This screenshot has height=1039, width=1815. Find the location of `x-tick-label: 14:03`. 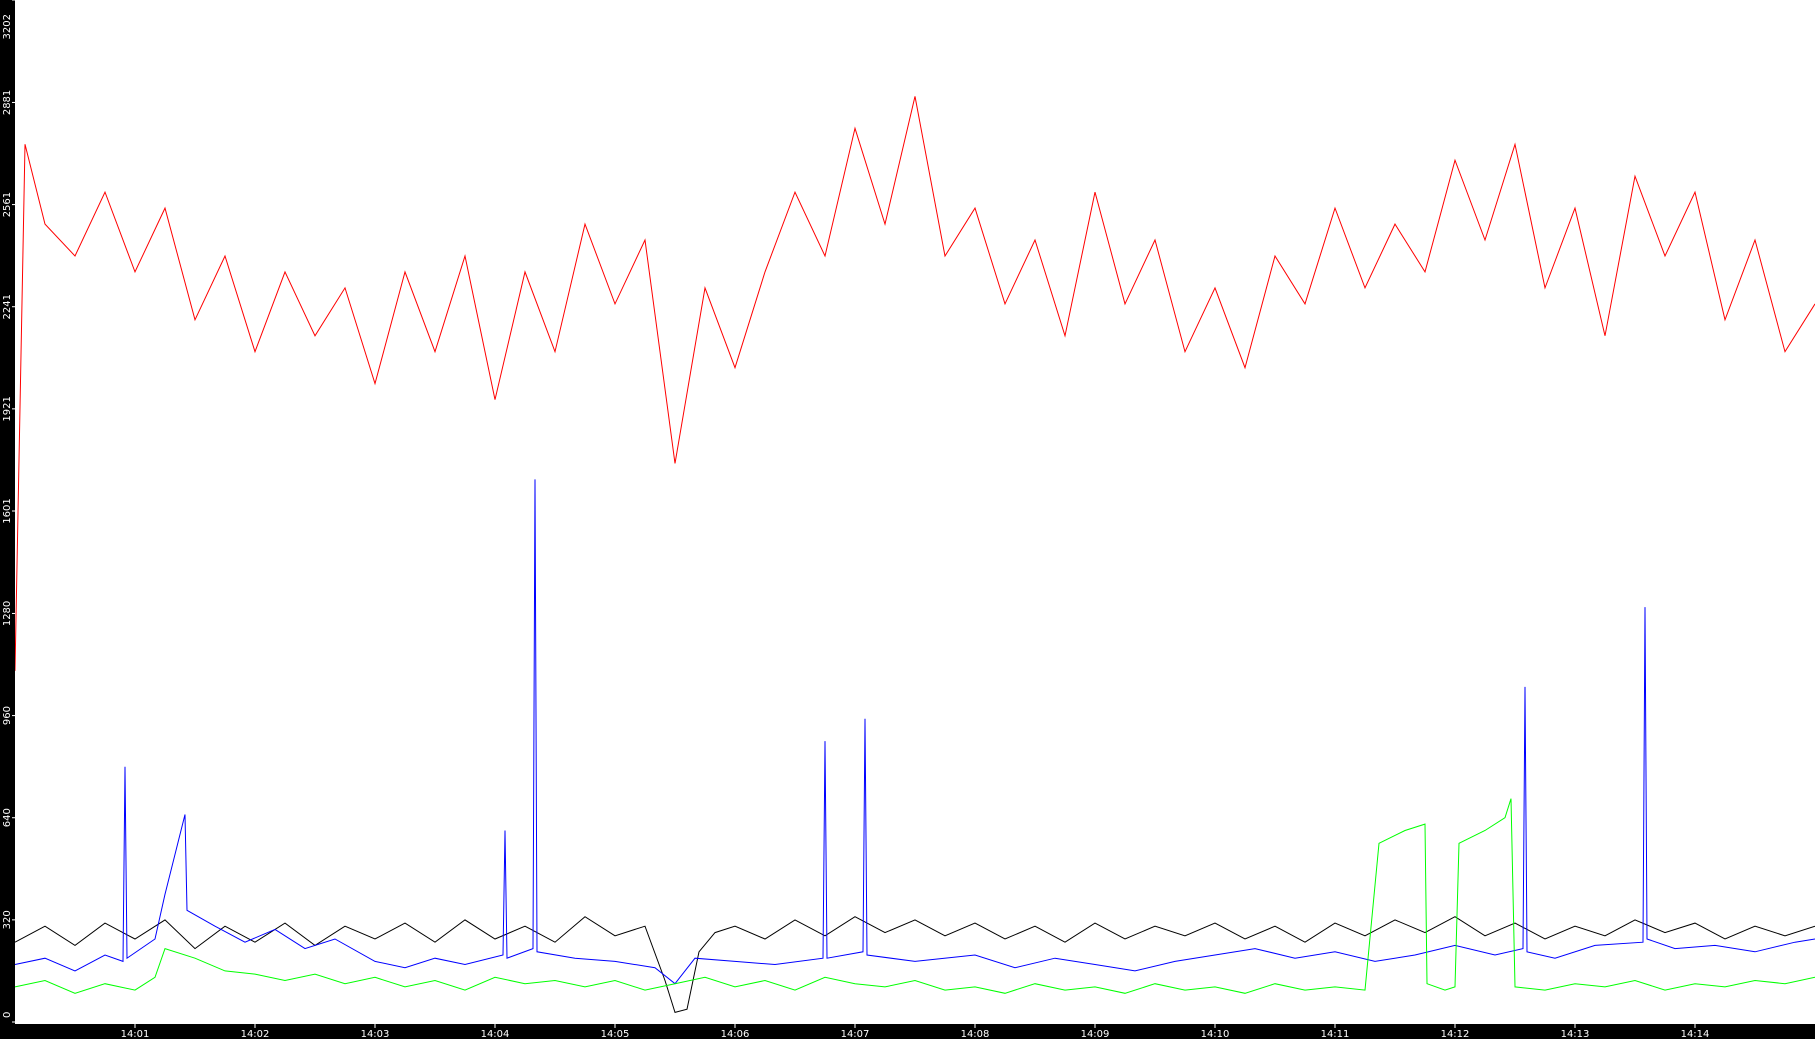

x-tick-label: 14:03 is located at coordinates (375, 1034).